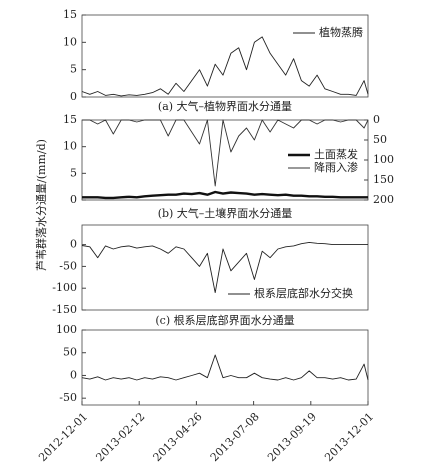  What do you see at coordinates (380, 139) in the screenshot?
I see `y2-tick-label: 50` at bounding box center [380, 139].